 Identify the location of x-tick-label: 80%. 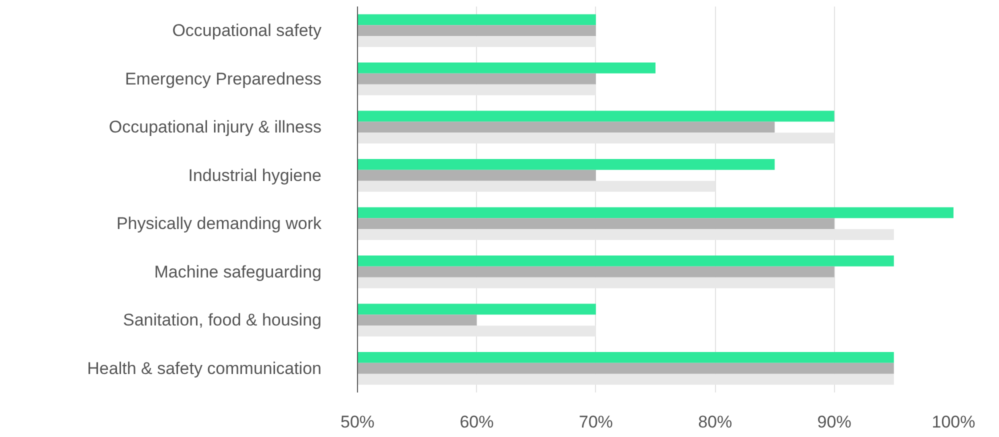
(715, 422).